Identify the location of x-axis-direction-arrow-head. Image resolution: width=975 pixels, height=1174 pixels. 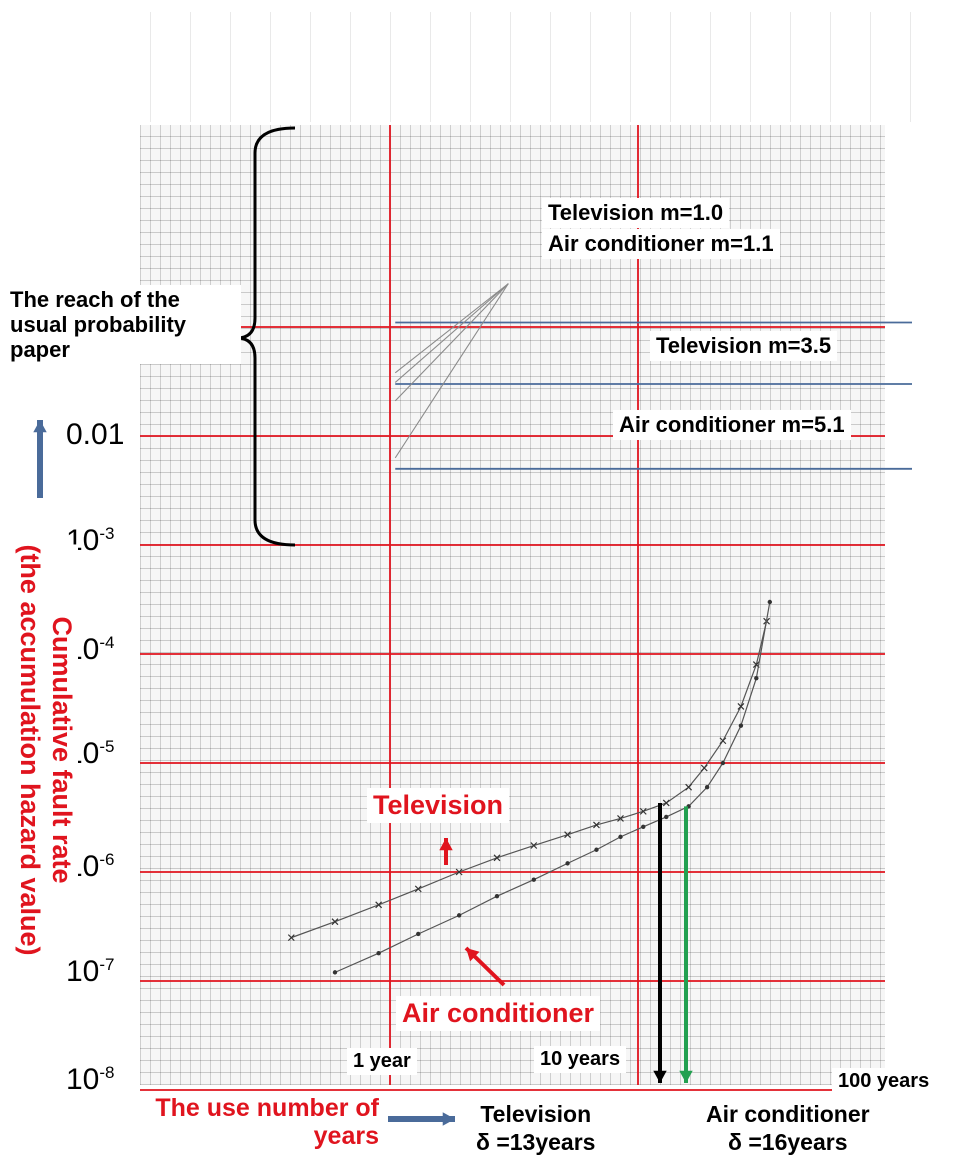
(448, 1119).